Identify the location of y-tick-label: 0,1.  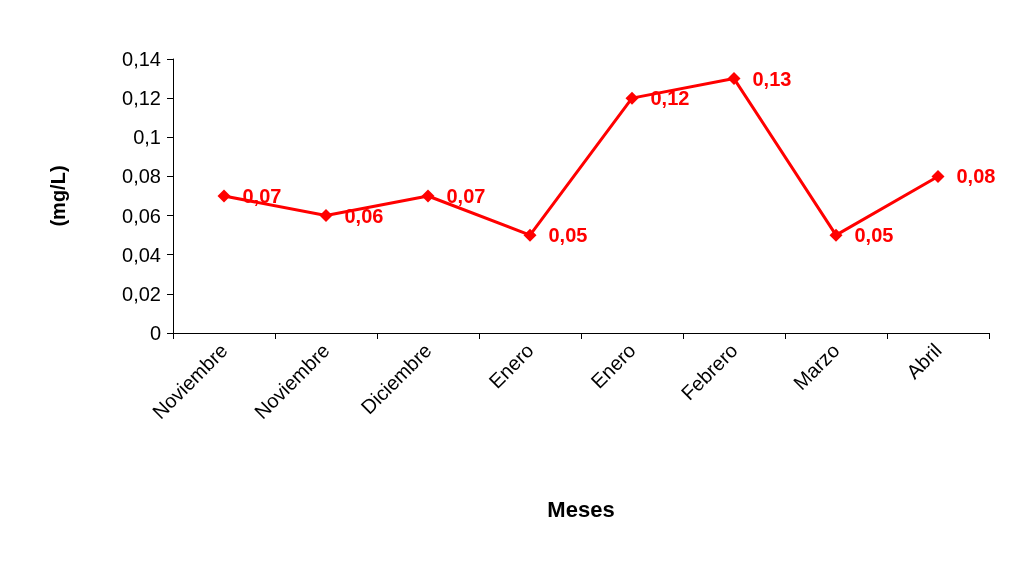
(147, 137).